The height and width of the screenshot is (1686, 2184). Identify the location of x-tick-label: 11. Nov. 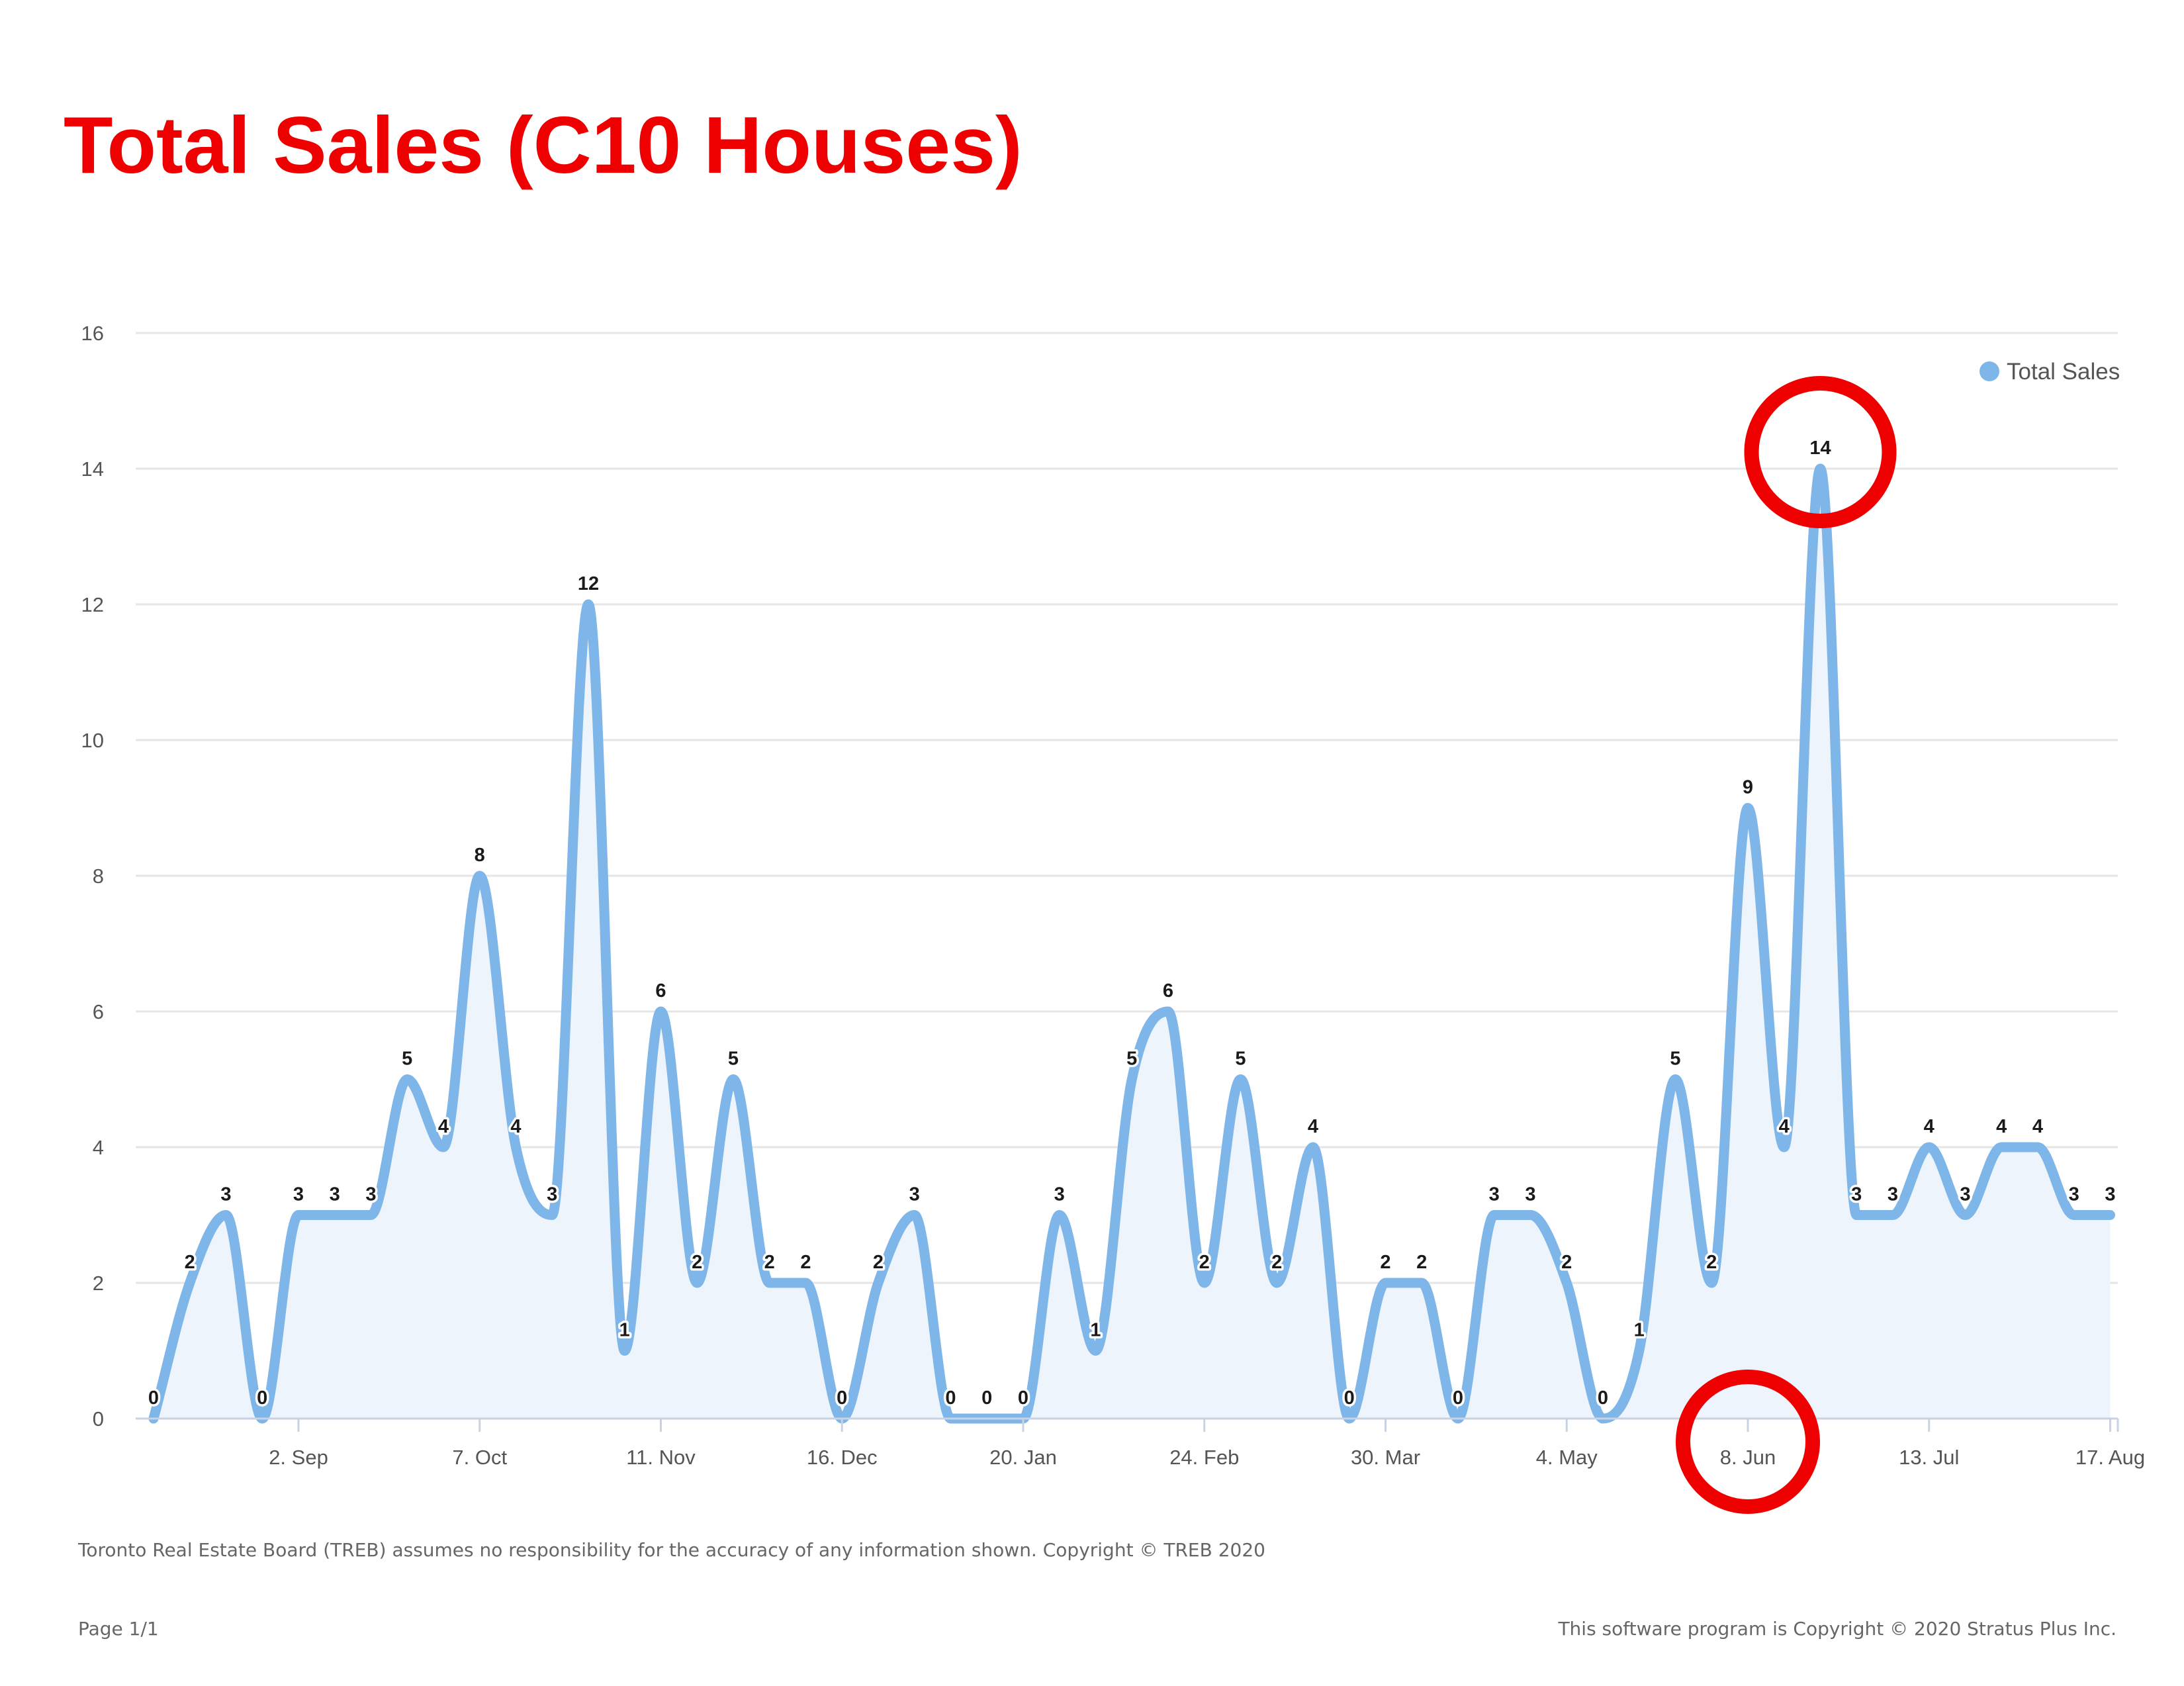
(661, 1457).